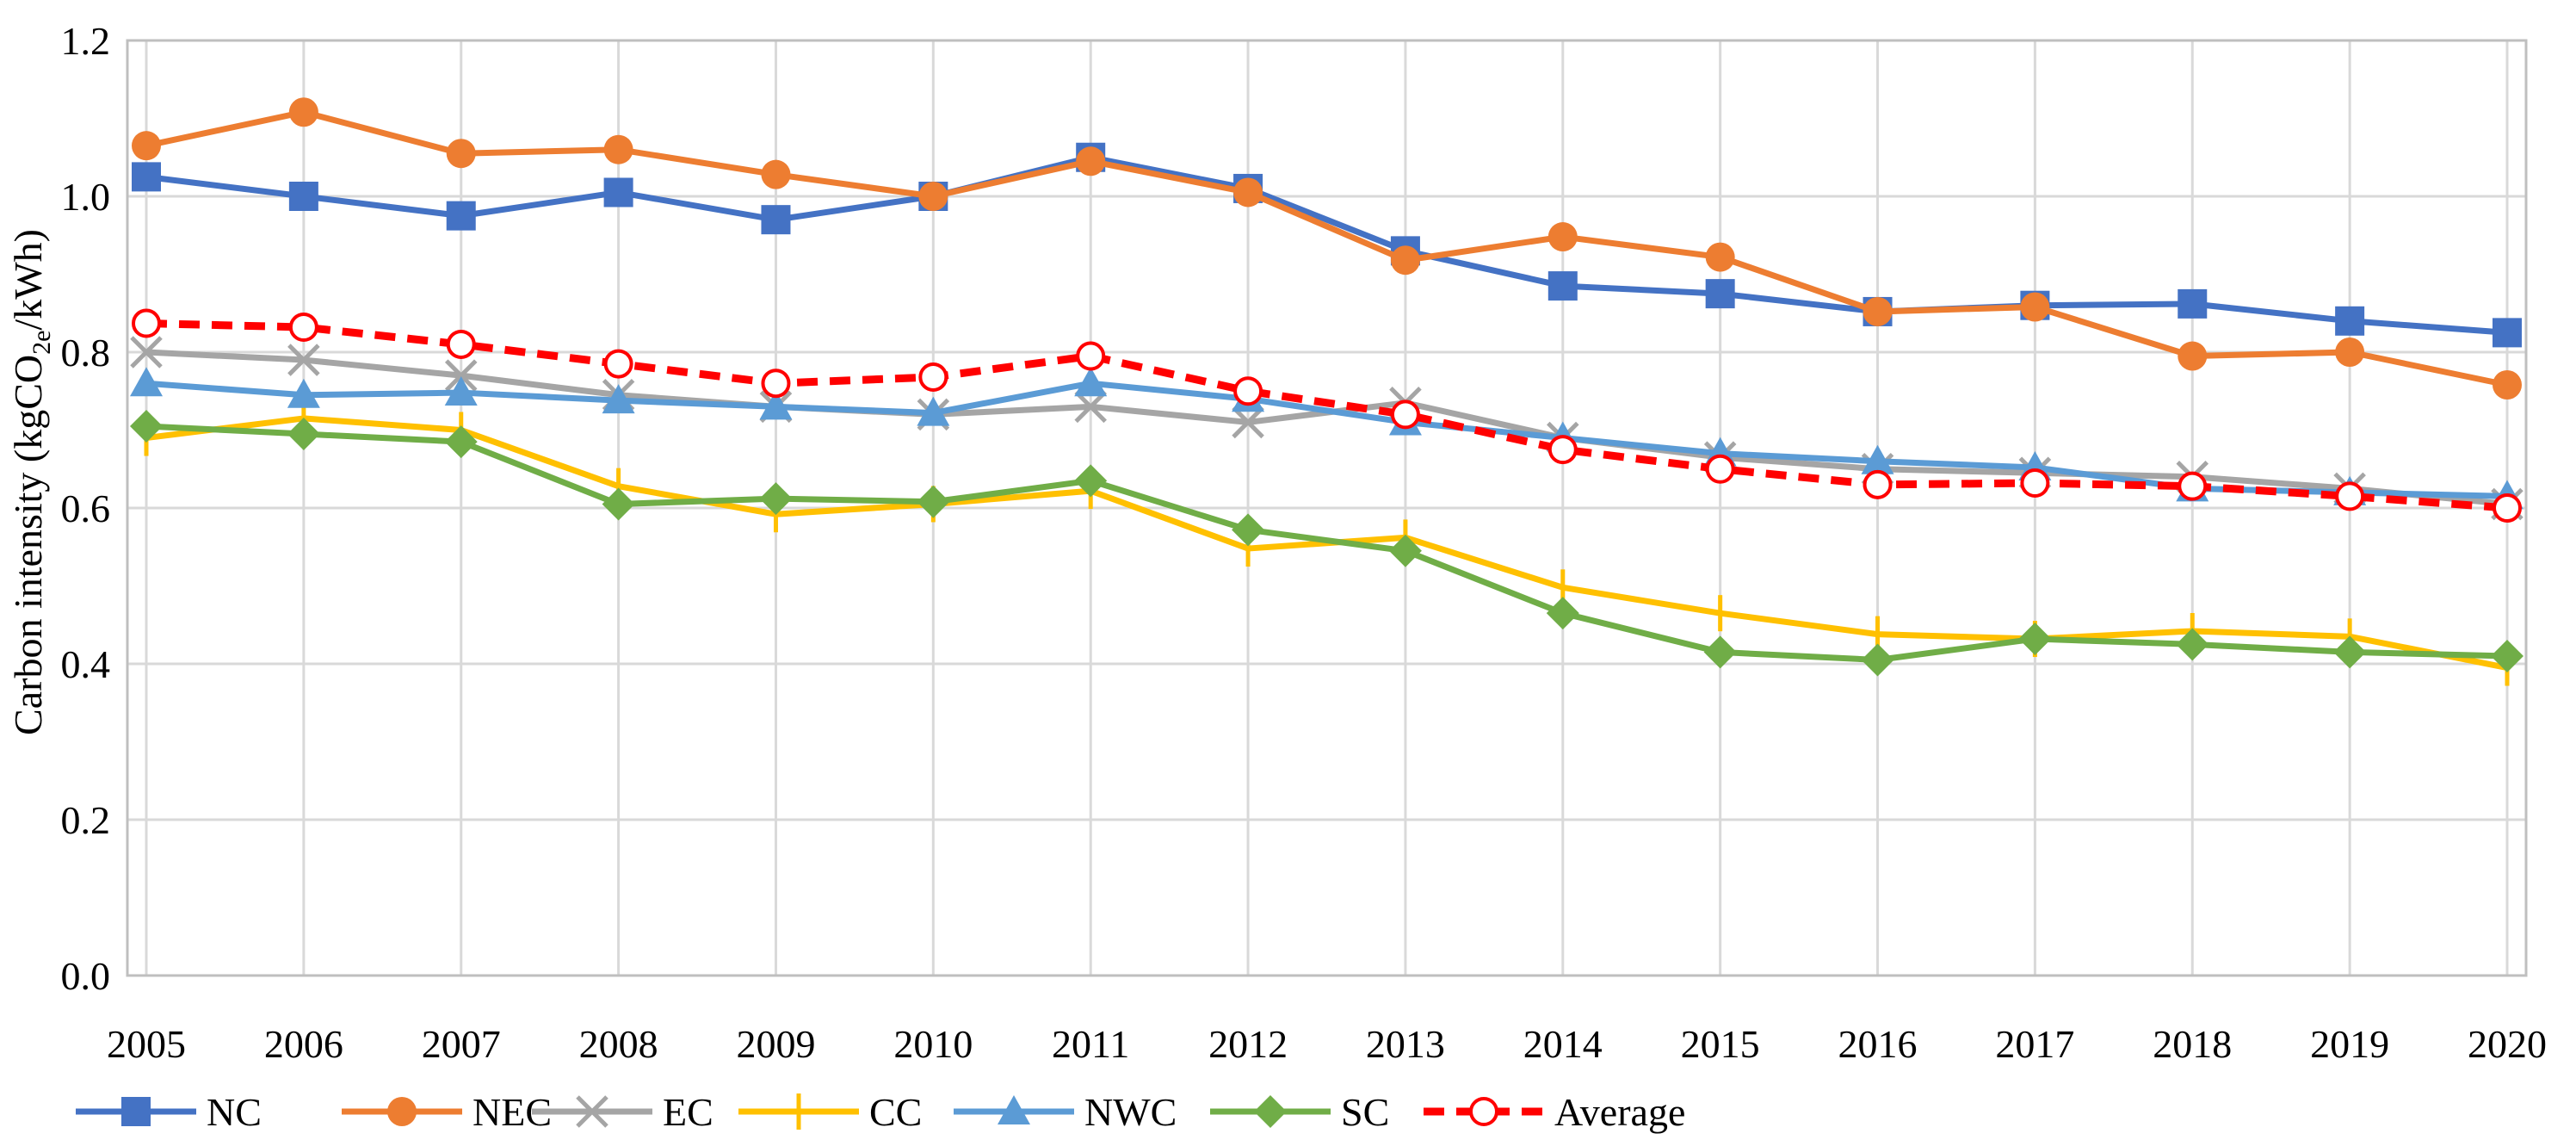 Image resolution: width=2576 pixels, height=1146 pixels. I want to click on legend-item-nwc: NWC, so click(1065, 1112).